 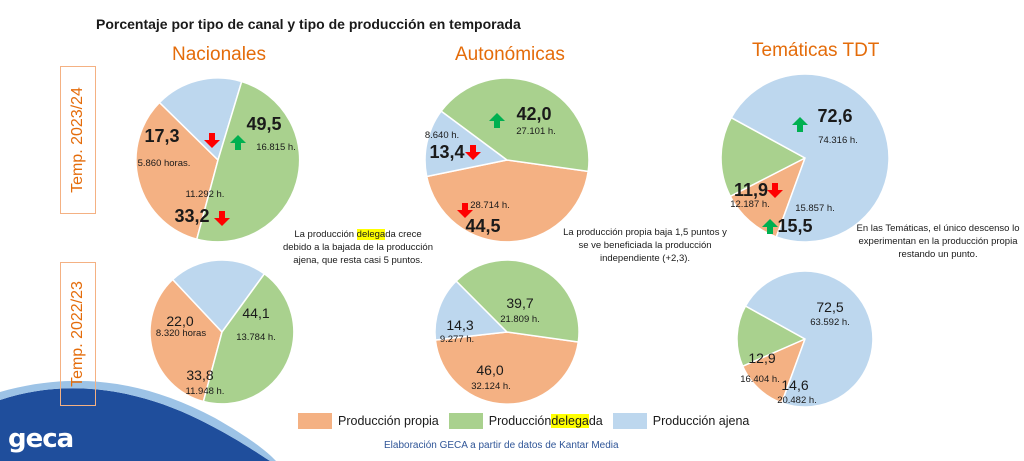 I want to click on column-title-nacionales: Nacionales, so click(x=219, y=54).